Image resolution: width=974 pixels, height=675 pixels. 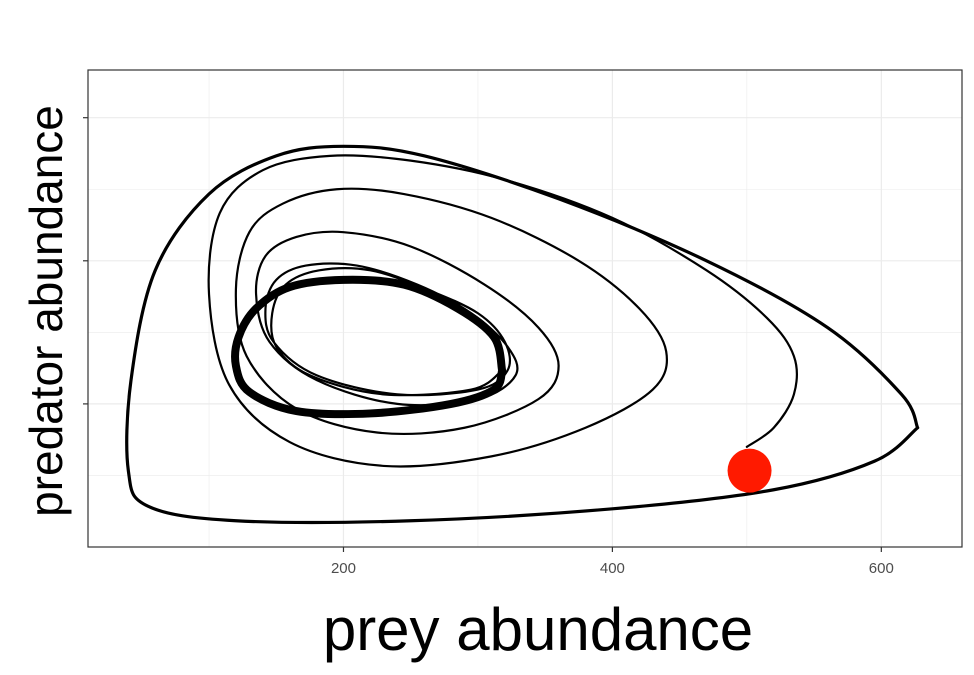 What do you see at coordinates (538, 629) in the screenshot?
I see `x-axis-title: prey abundance` at bounding box center [538, 629].